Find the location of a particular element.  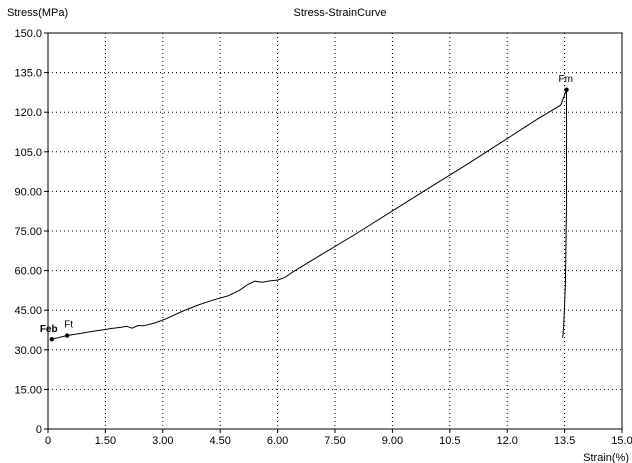

y-tick-label: 105.0 is located at coordinates (28, 153).